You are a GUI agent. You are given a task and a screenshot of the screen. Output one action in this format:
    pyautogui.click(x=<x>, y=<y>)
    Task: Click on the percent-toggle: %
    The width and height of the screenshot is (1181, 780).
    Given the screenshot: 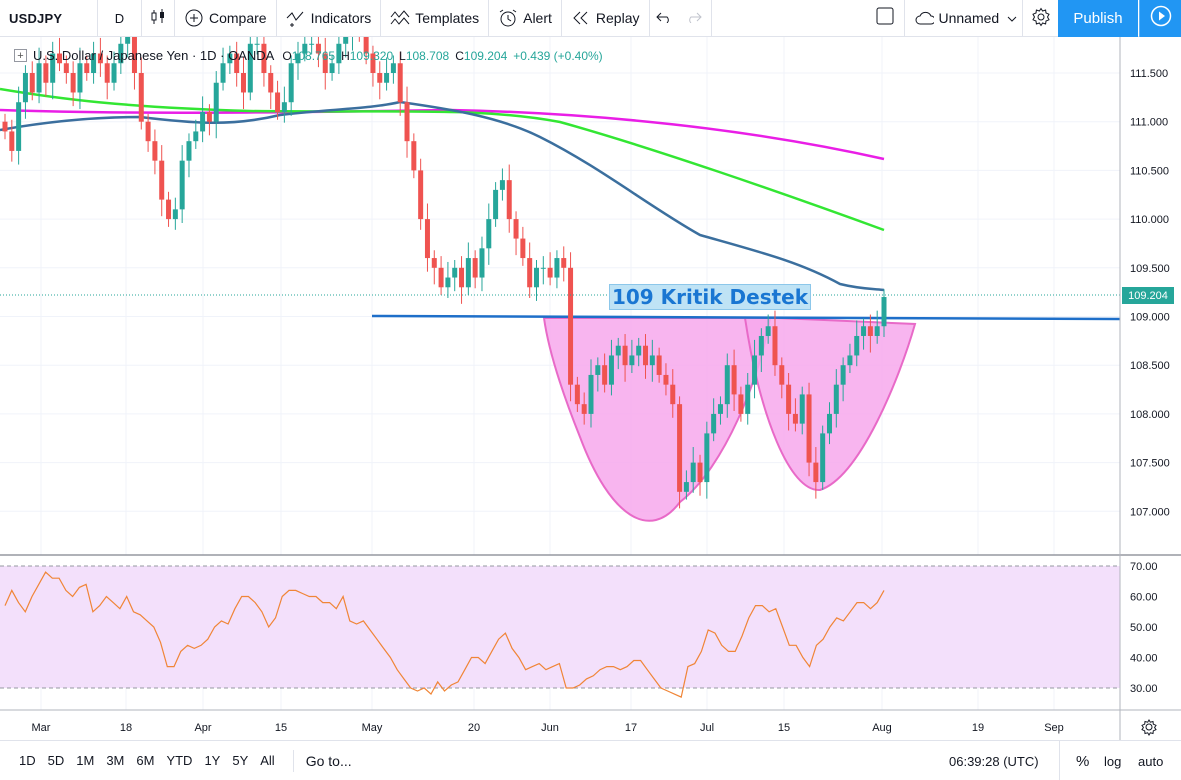 What is the action you would take?
    pyautogui.click(x=1083, y=761)
    